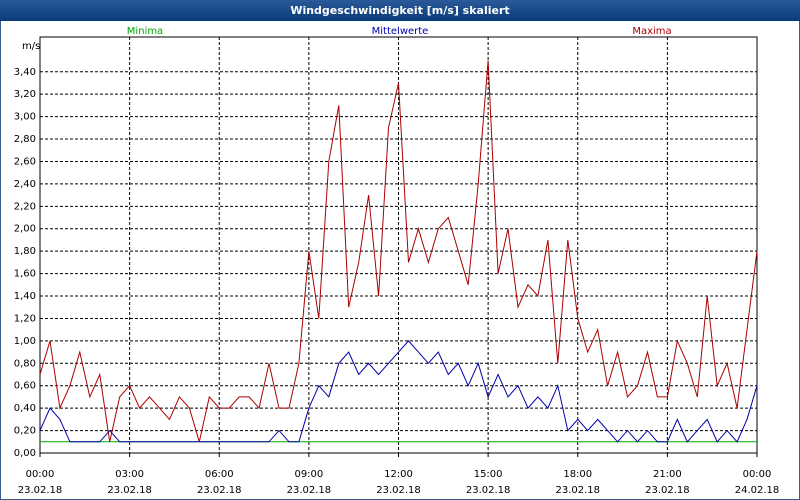 This screenshot has height=500, width=800. Describe the element at coordinates (308, 474) in the screenshot. I see `x-tick-label: 09:00` at that location.